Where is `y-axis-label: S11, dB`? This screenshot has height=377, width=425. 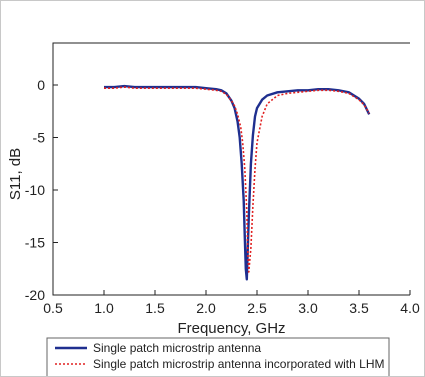 y-axis-label: S11, dB is located at coordinates (15, 174).